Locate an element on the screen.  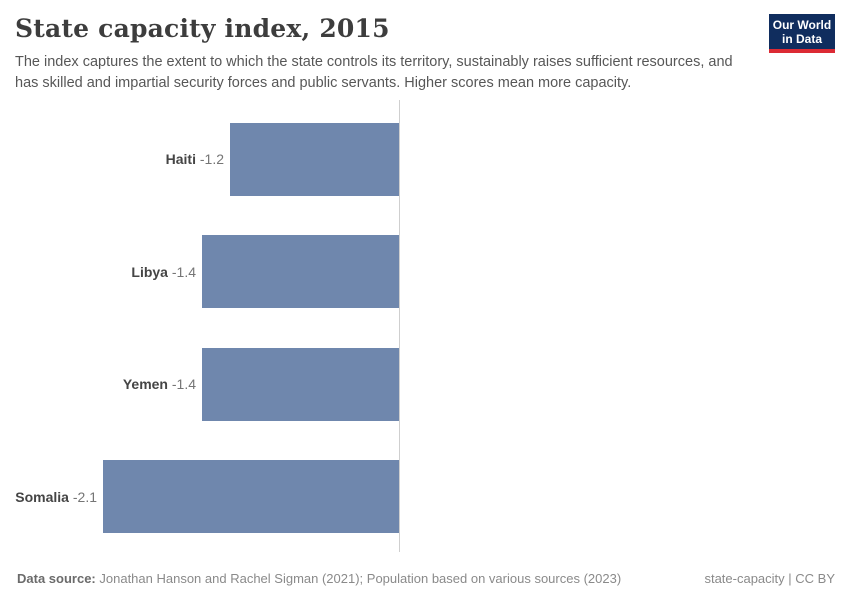
country-label: Yemen is located at coordinates (145, 384).